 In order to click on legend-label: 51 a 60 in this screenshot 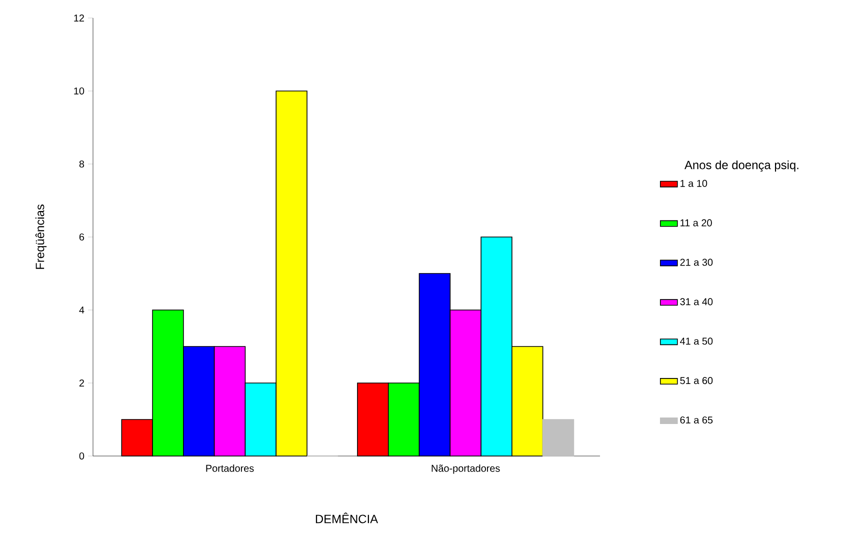, I will do `click(696, 380)`.